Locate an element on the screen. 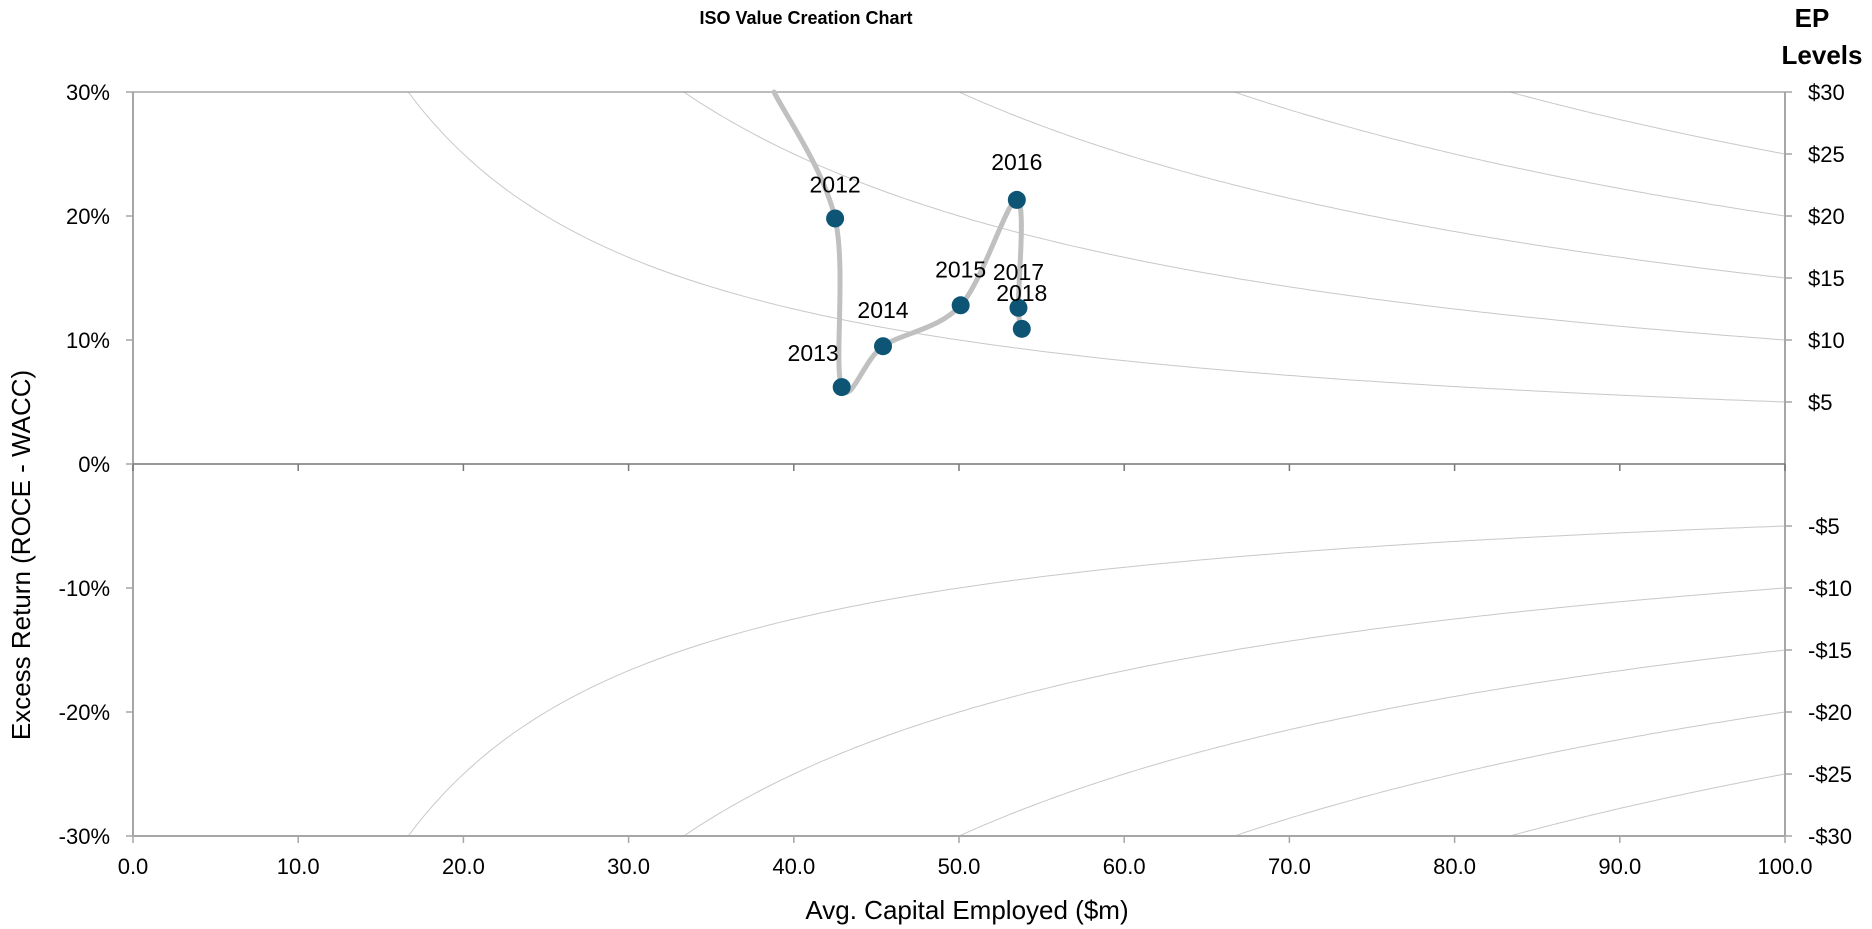 The image size is (1872, 929). x-tick-label: 10.0 is located at coordinates (298, 866).